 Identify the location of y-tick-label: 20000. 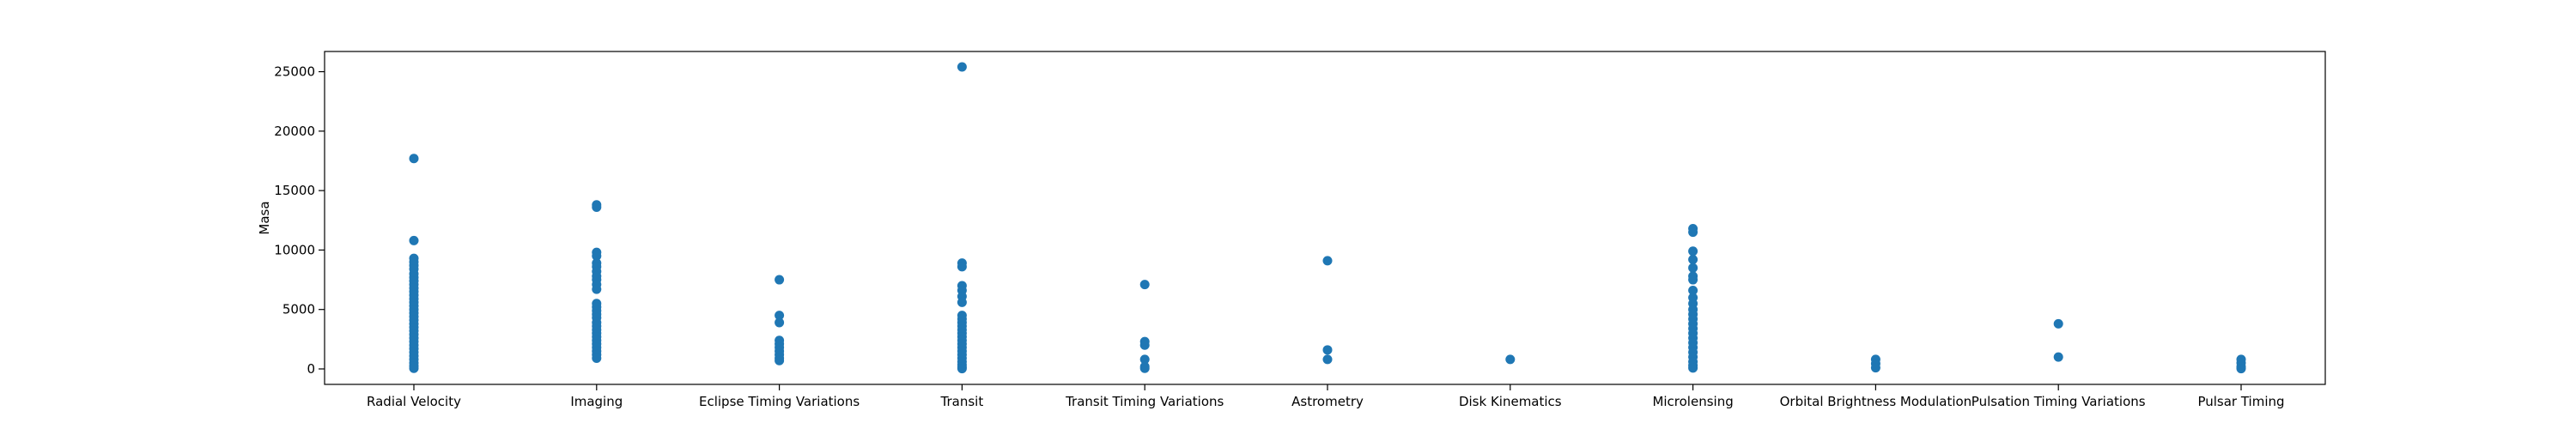
(294, 131).